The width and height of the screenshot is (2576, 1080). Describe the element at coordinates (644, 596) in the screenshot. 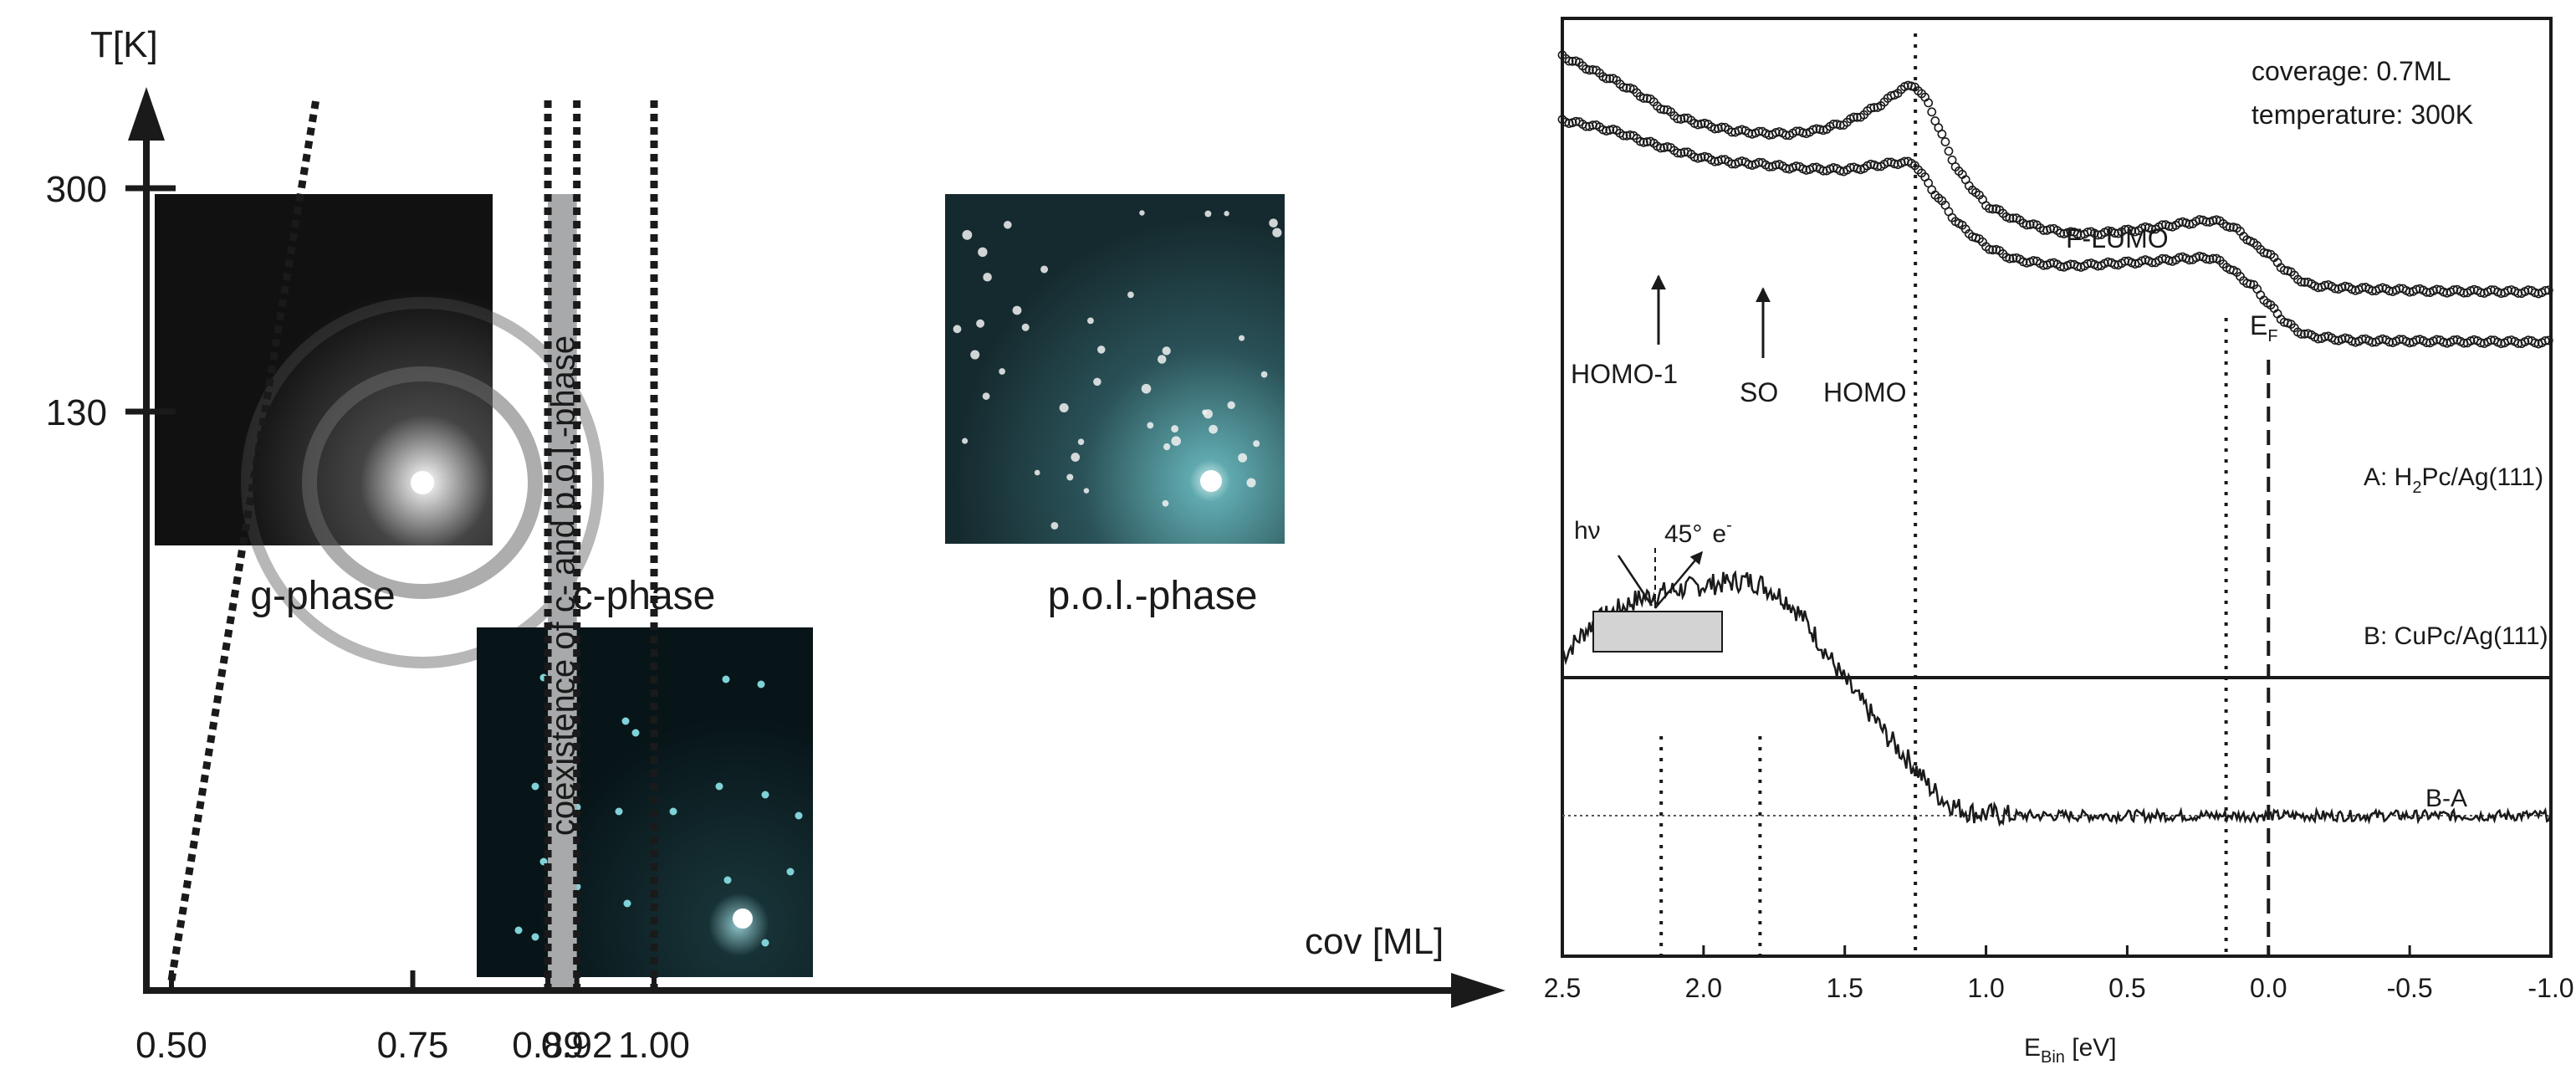

I see `c-phase-label: c-phase` at that location.